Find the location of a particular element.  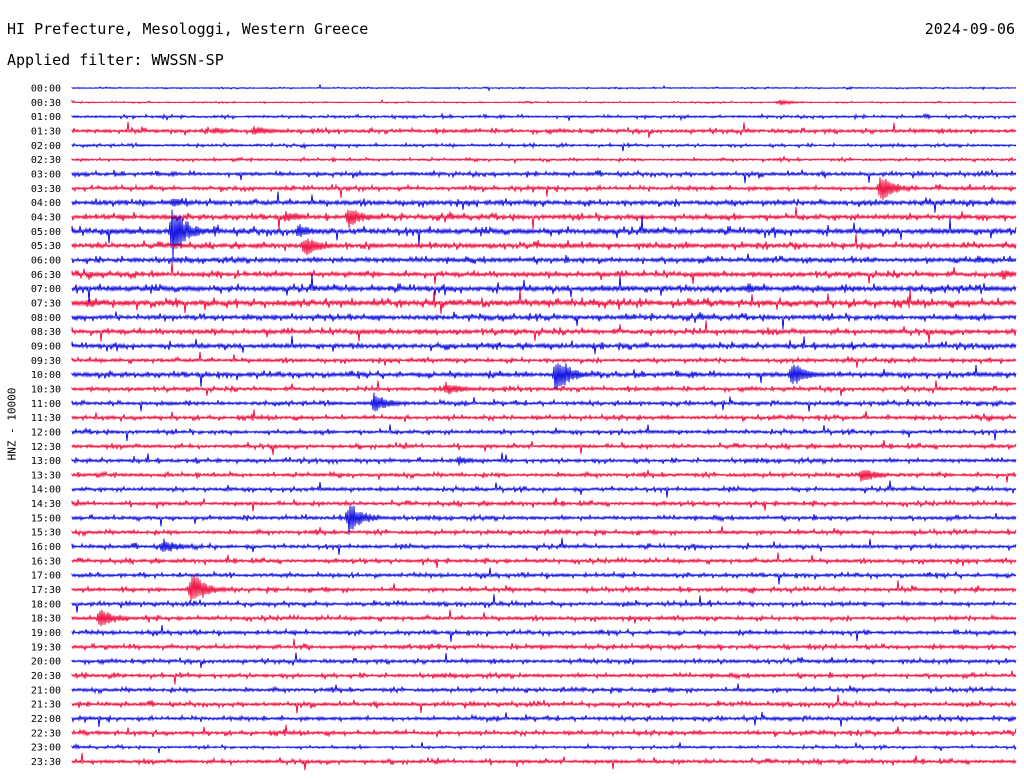

time-tick-label: 11:30 is located at coordinates (46, 418).